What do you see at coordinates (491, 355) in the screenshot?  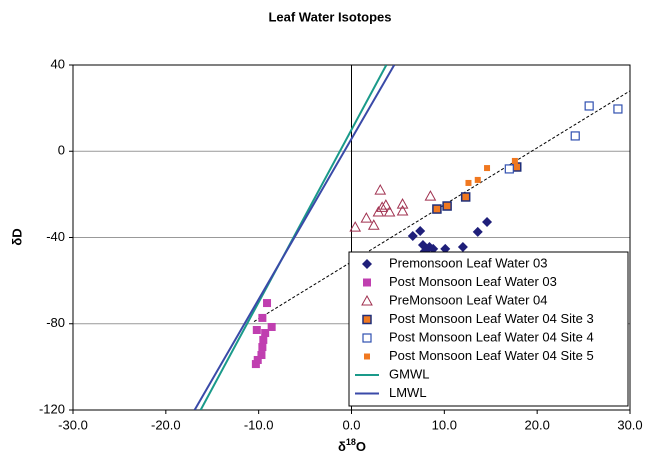 I see `legend-label: Post Monsoon Leaf Water 04 Site 5` at bounding box center [491, 355].